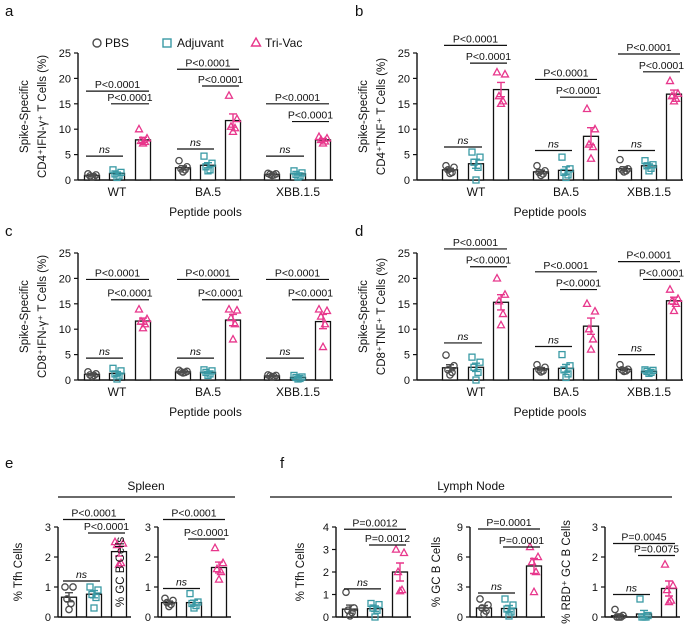  What do you see at coordinates (649, 392) in the screenshot?
I see `x-tick-label: XBB.1.5` at bounding box center [649, 392].